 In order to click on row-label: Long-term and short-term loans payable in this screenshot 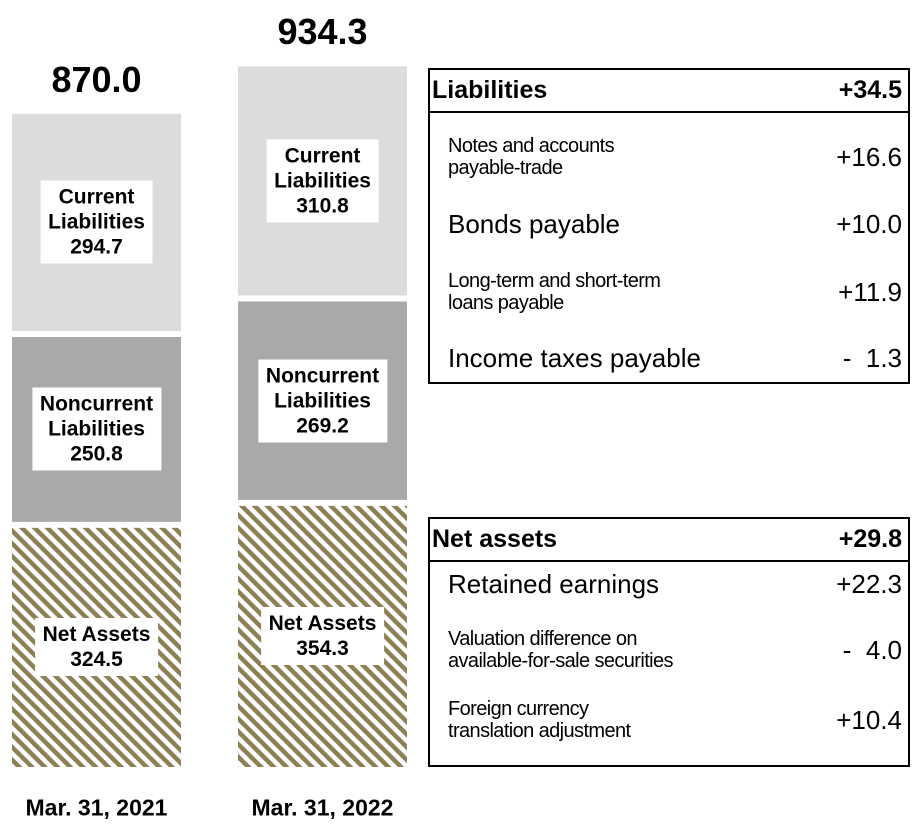, I will do `click(554, 292)`.